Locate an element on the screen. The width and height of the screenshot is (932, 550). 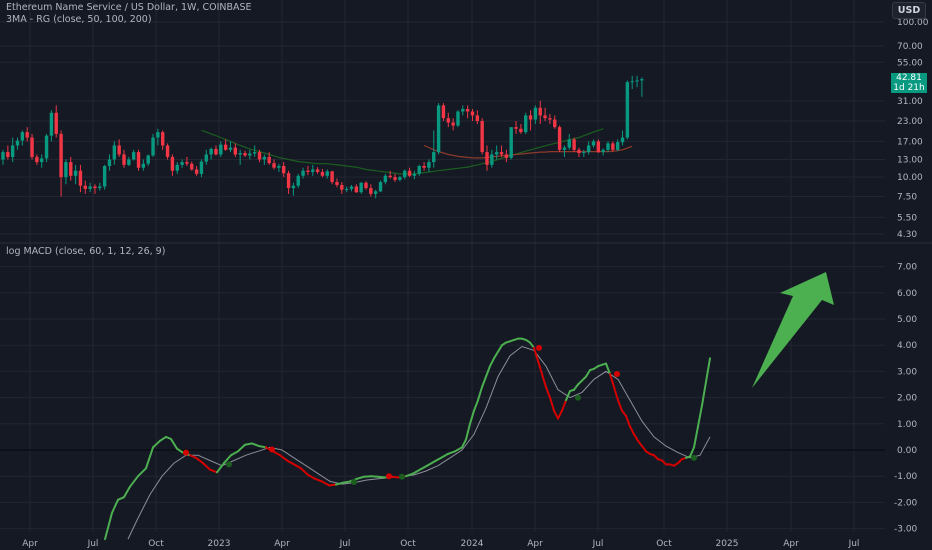
last-price-value: 42.81 is located at coordinates (909, 78).